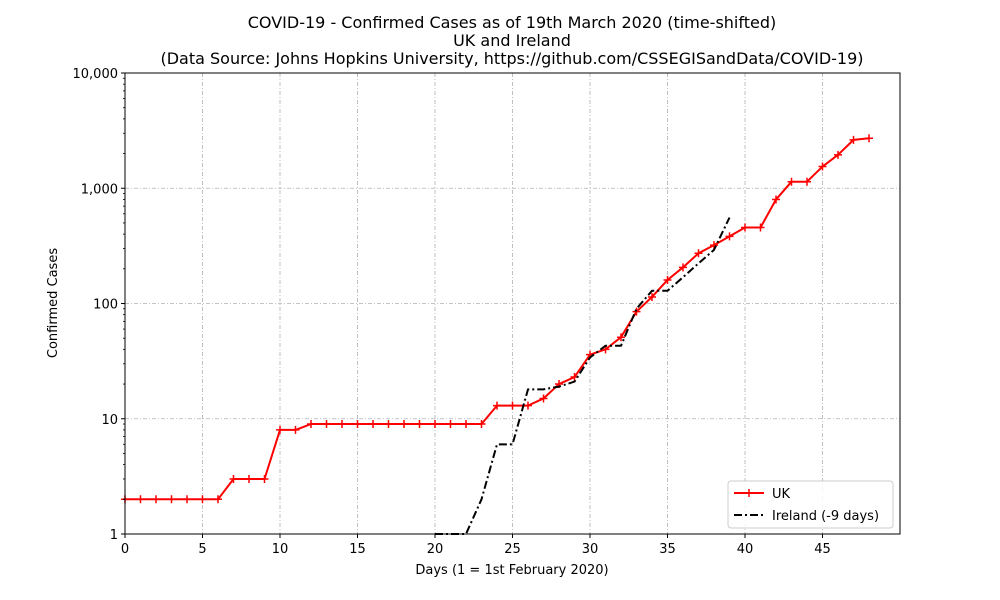 This screenshot has height=600, width=1000. Describe the element at coordinates (822, 549) in the screenshot. I see `x-tick-label: 45` at that location.